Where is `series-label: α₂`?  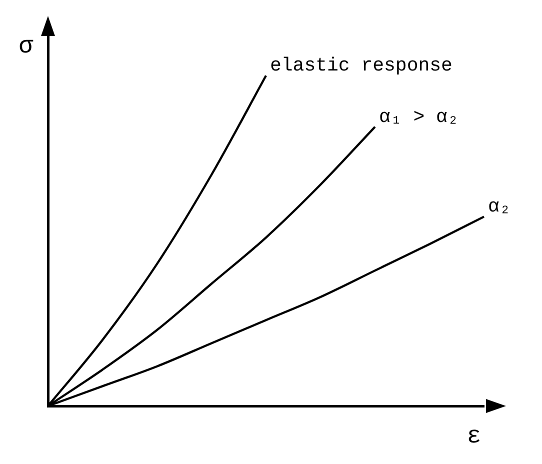 series-label: α₂ is located at coordinates (499, 207).